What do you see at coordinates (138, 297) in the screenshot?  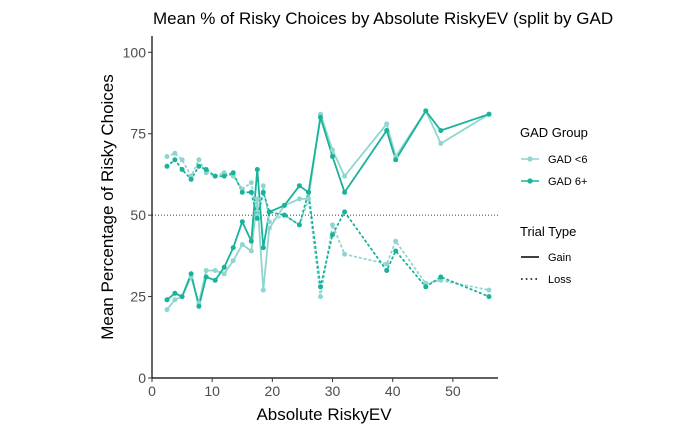 I see `y-tick-label-1: 25` at bounding box center [138, 297].